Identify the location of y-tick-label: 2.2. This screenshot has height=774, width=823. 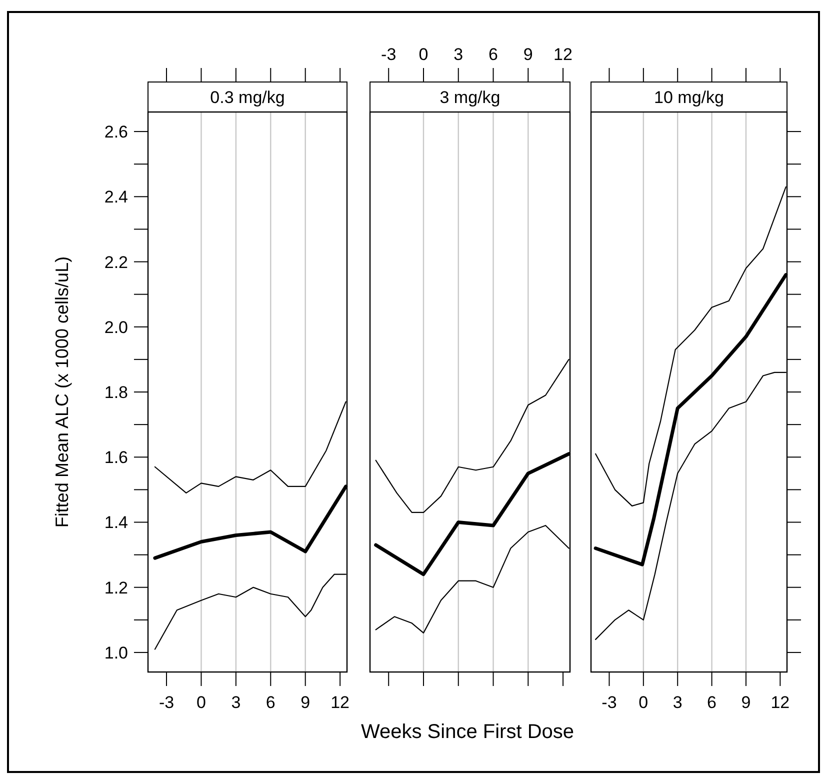
(116, 262).